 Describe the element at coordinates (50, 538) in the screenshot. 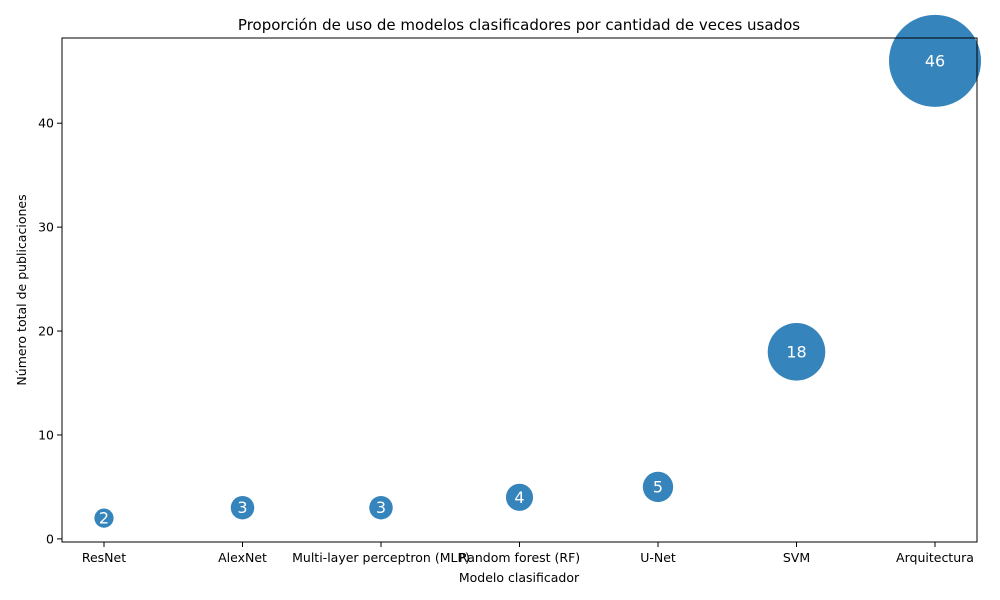

I see `y-tick-label: 0` at that location.